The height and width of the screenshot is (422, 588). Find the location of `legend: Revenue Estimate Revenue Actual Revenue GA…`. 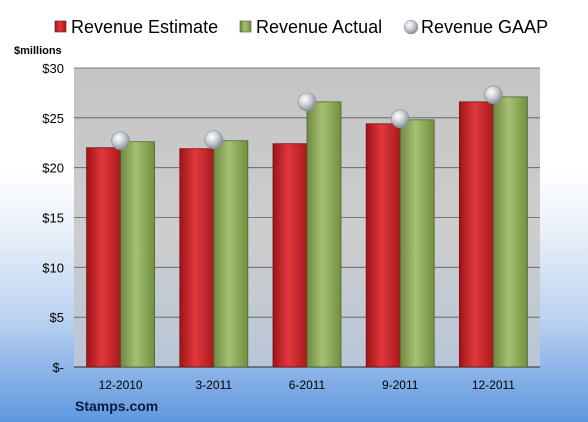

legend: Revenue Estimate Revenue Actual Revenue GA… is located at coordinates (301, 27).